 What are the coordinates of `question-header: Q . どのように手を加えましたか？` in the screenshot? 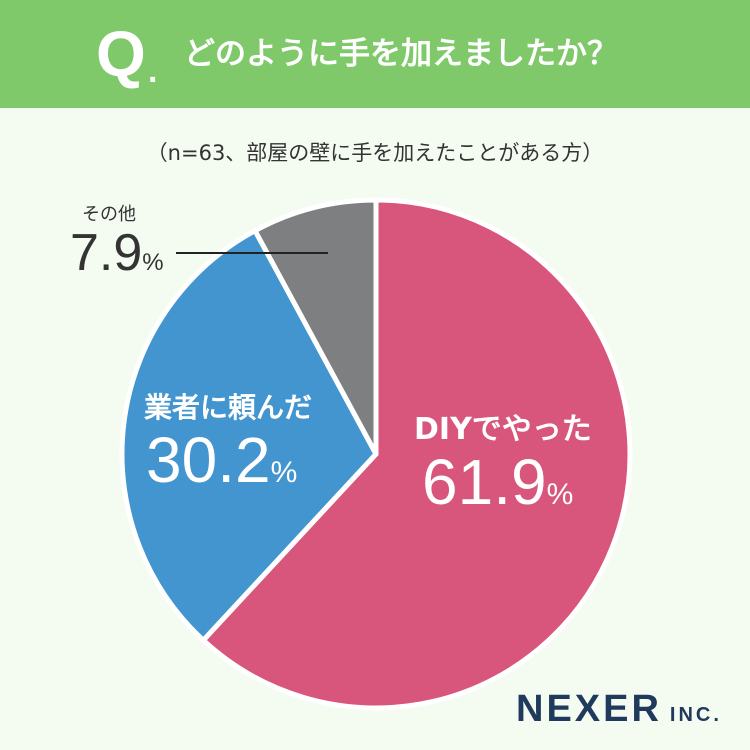 It's located at (375, 54).